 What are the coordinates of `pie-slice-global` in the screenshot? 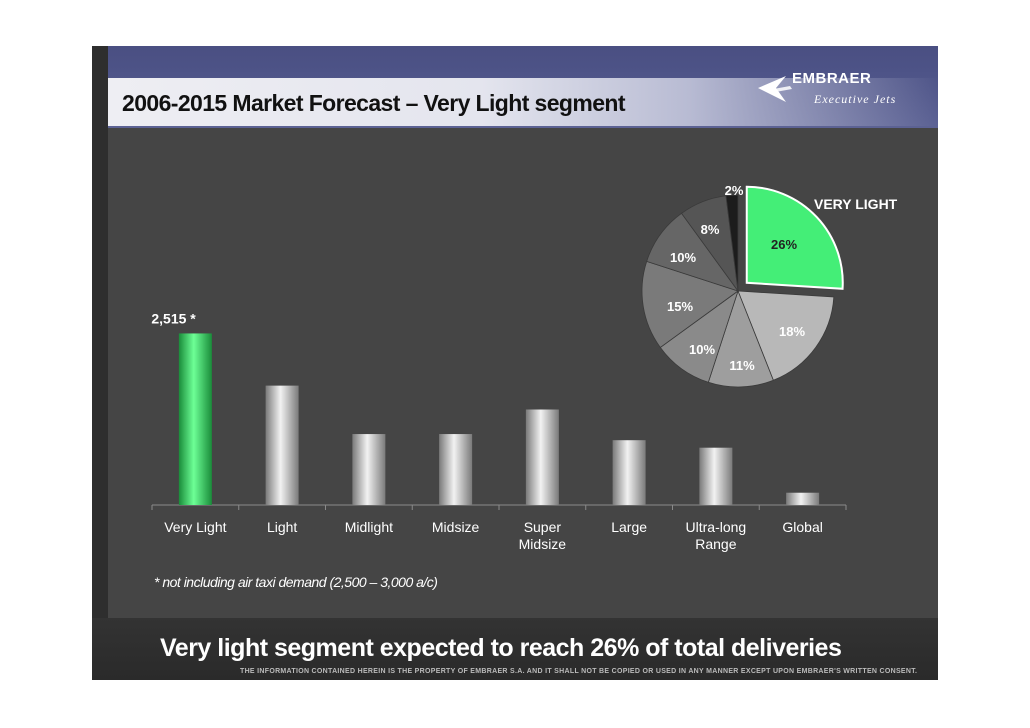 It's located at (732, 243).